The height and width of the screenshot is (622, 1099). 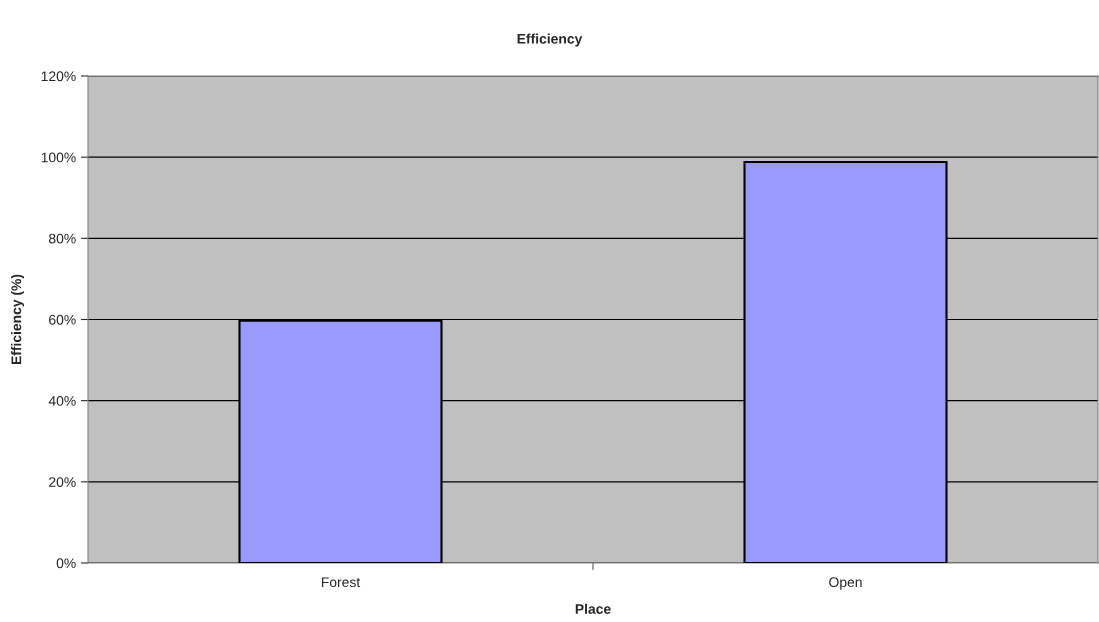 I want to click on y-tick-label: 100%, so click(x=58, y=157).